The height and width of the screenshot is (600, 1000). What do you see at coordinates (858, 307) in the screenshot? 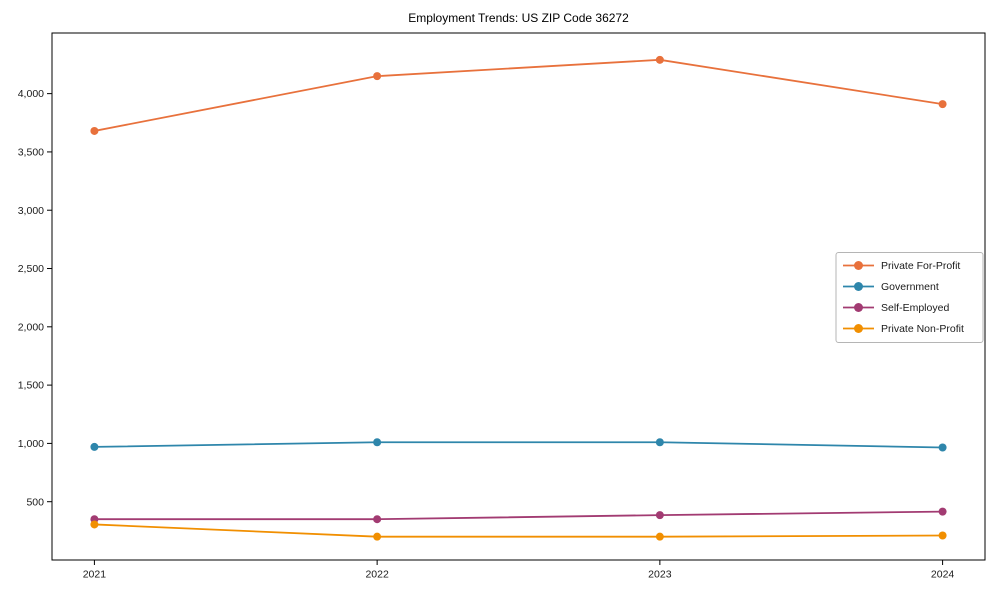
I see `legend-marker-self-employed` at bounding box center [858, 307].